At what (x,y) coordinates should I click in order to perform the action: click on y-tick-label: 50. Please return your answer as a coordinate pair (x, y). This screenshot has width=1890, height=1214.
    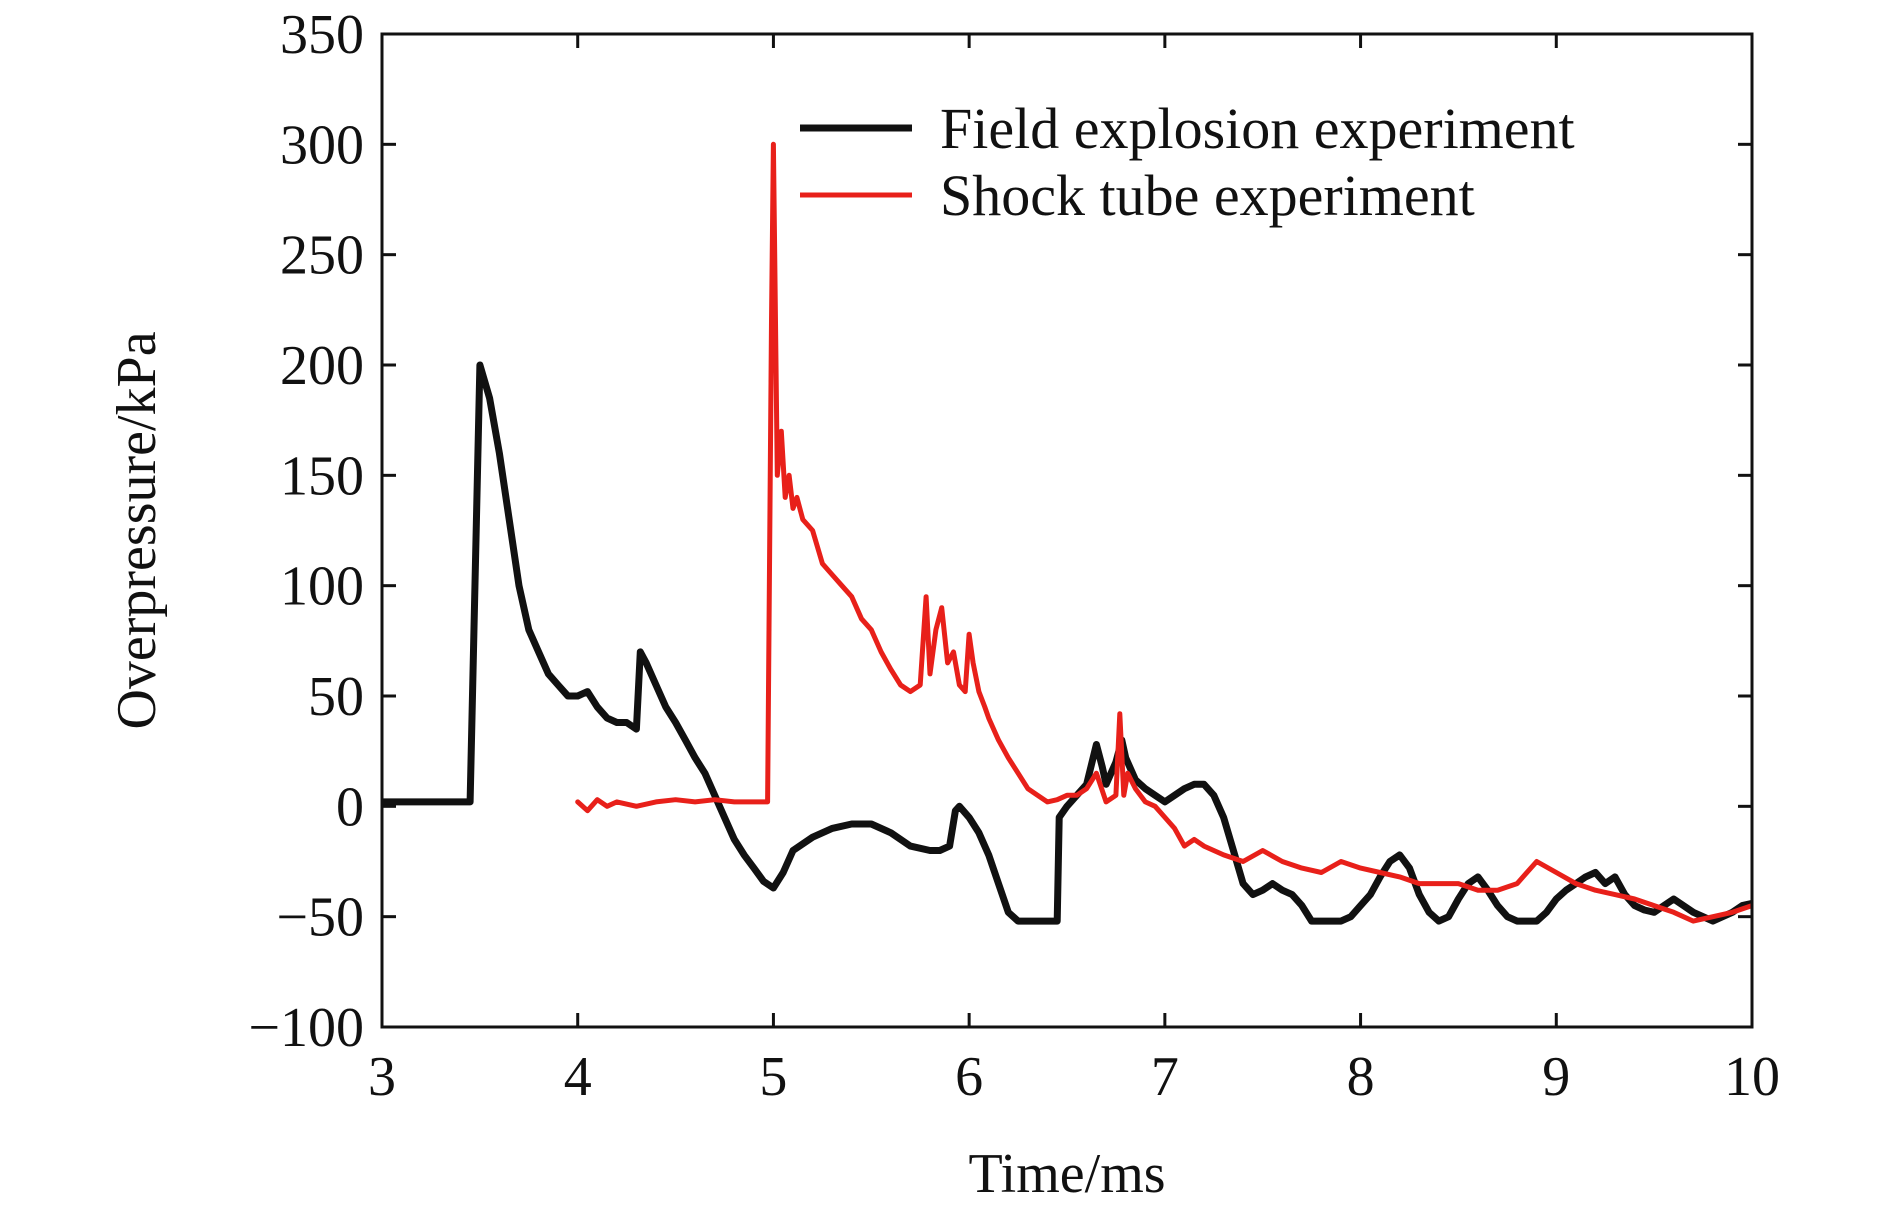
    Looking at the image, I should click on (336, 697).